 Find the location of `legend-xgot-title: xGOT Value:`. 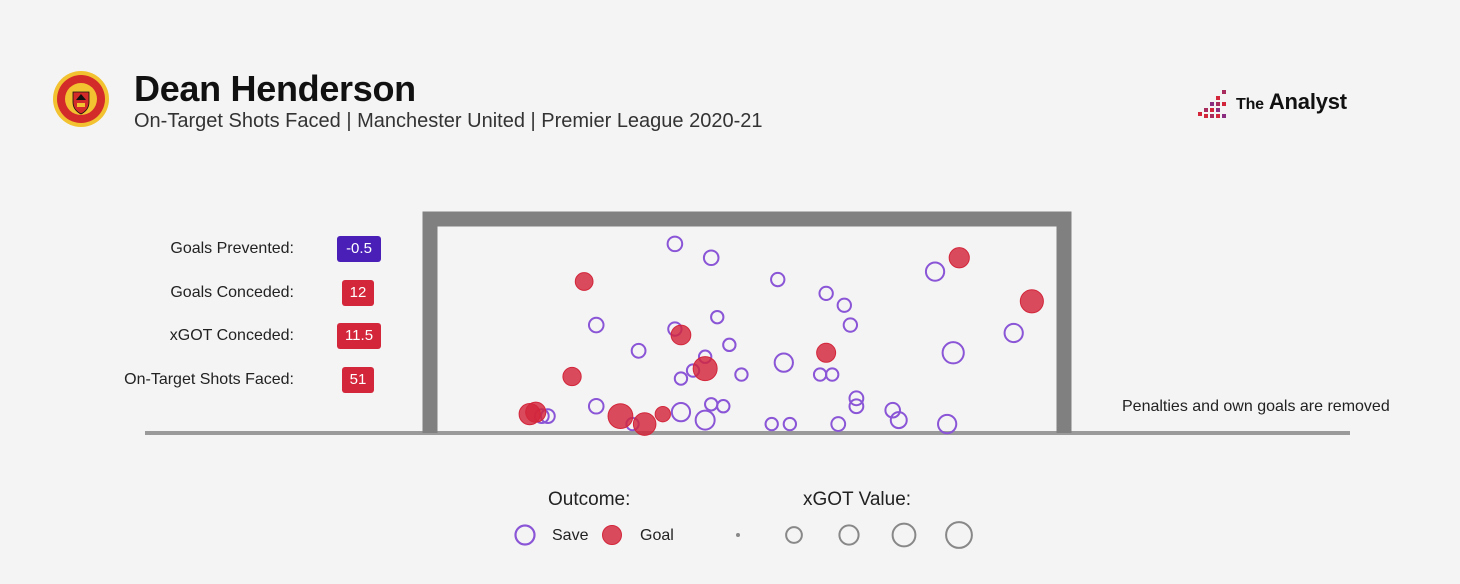

legend-xgot-title: xGOT Value: is located at coordinates (857, 499).